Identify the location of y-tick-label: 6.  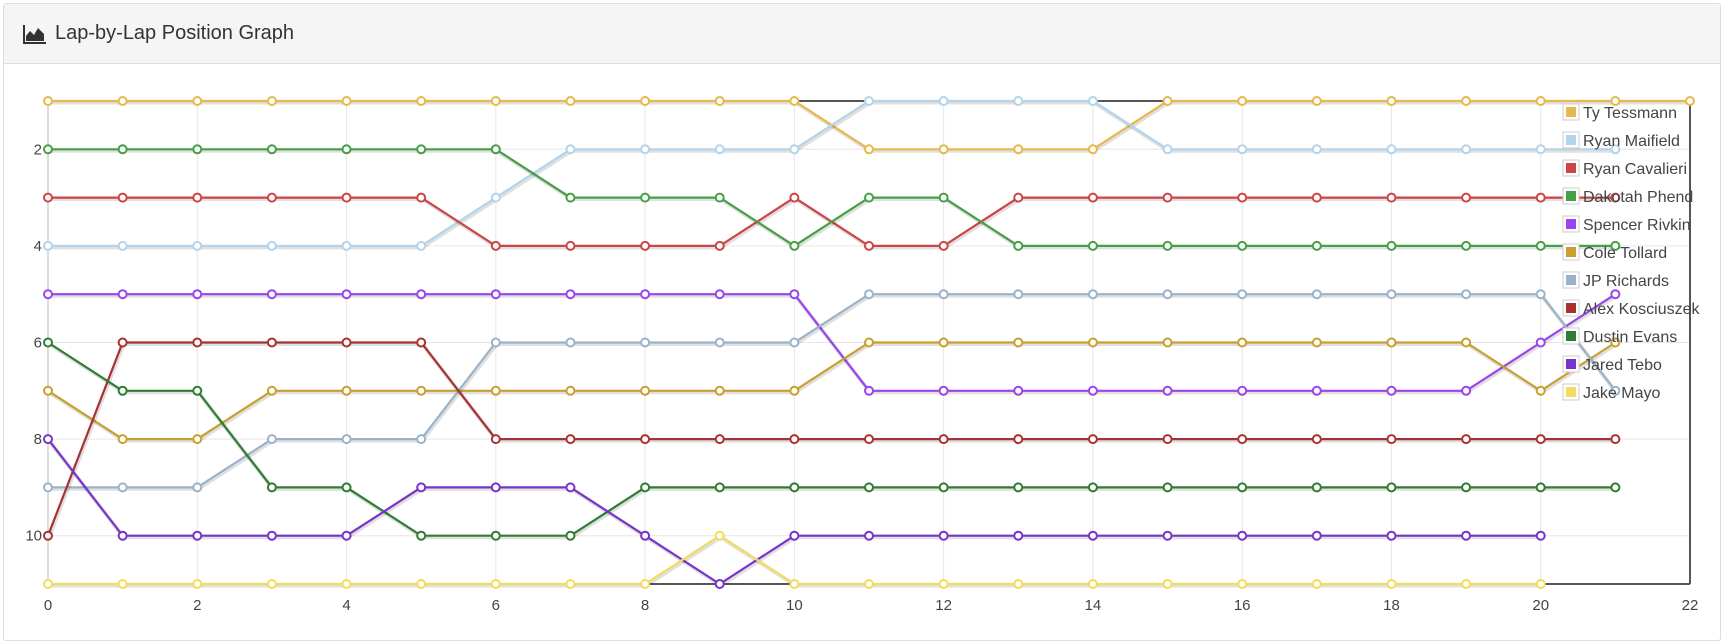
(38, 343).